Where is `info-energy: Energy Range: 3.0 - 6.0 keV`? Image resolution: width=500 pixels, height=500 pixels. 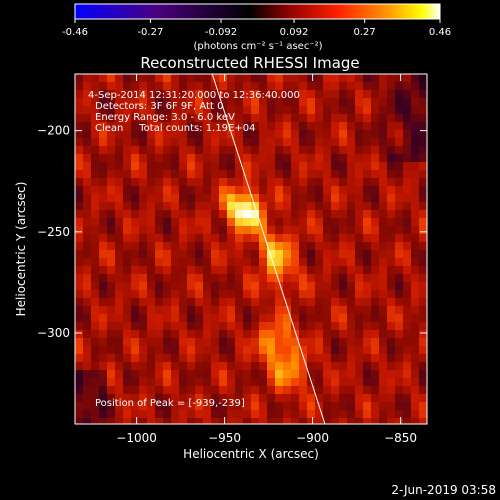 info-energy: Energy Range: 3.0 - 6.0 keV is located at coordinates (165, 117).